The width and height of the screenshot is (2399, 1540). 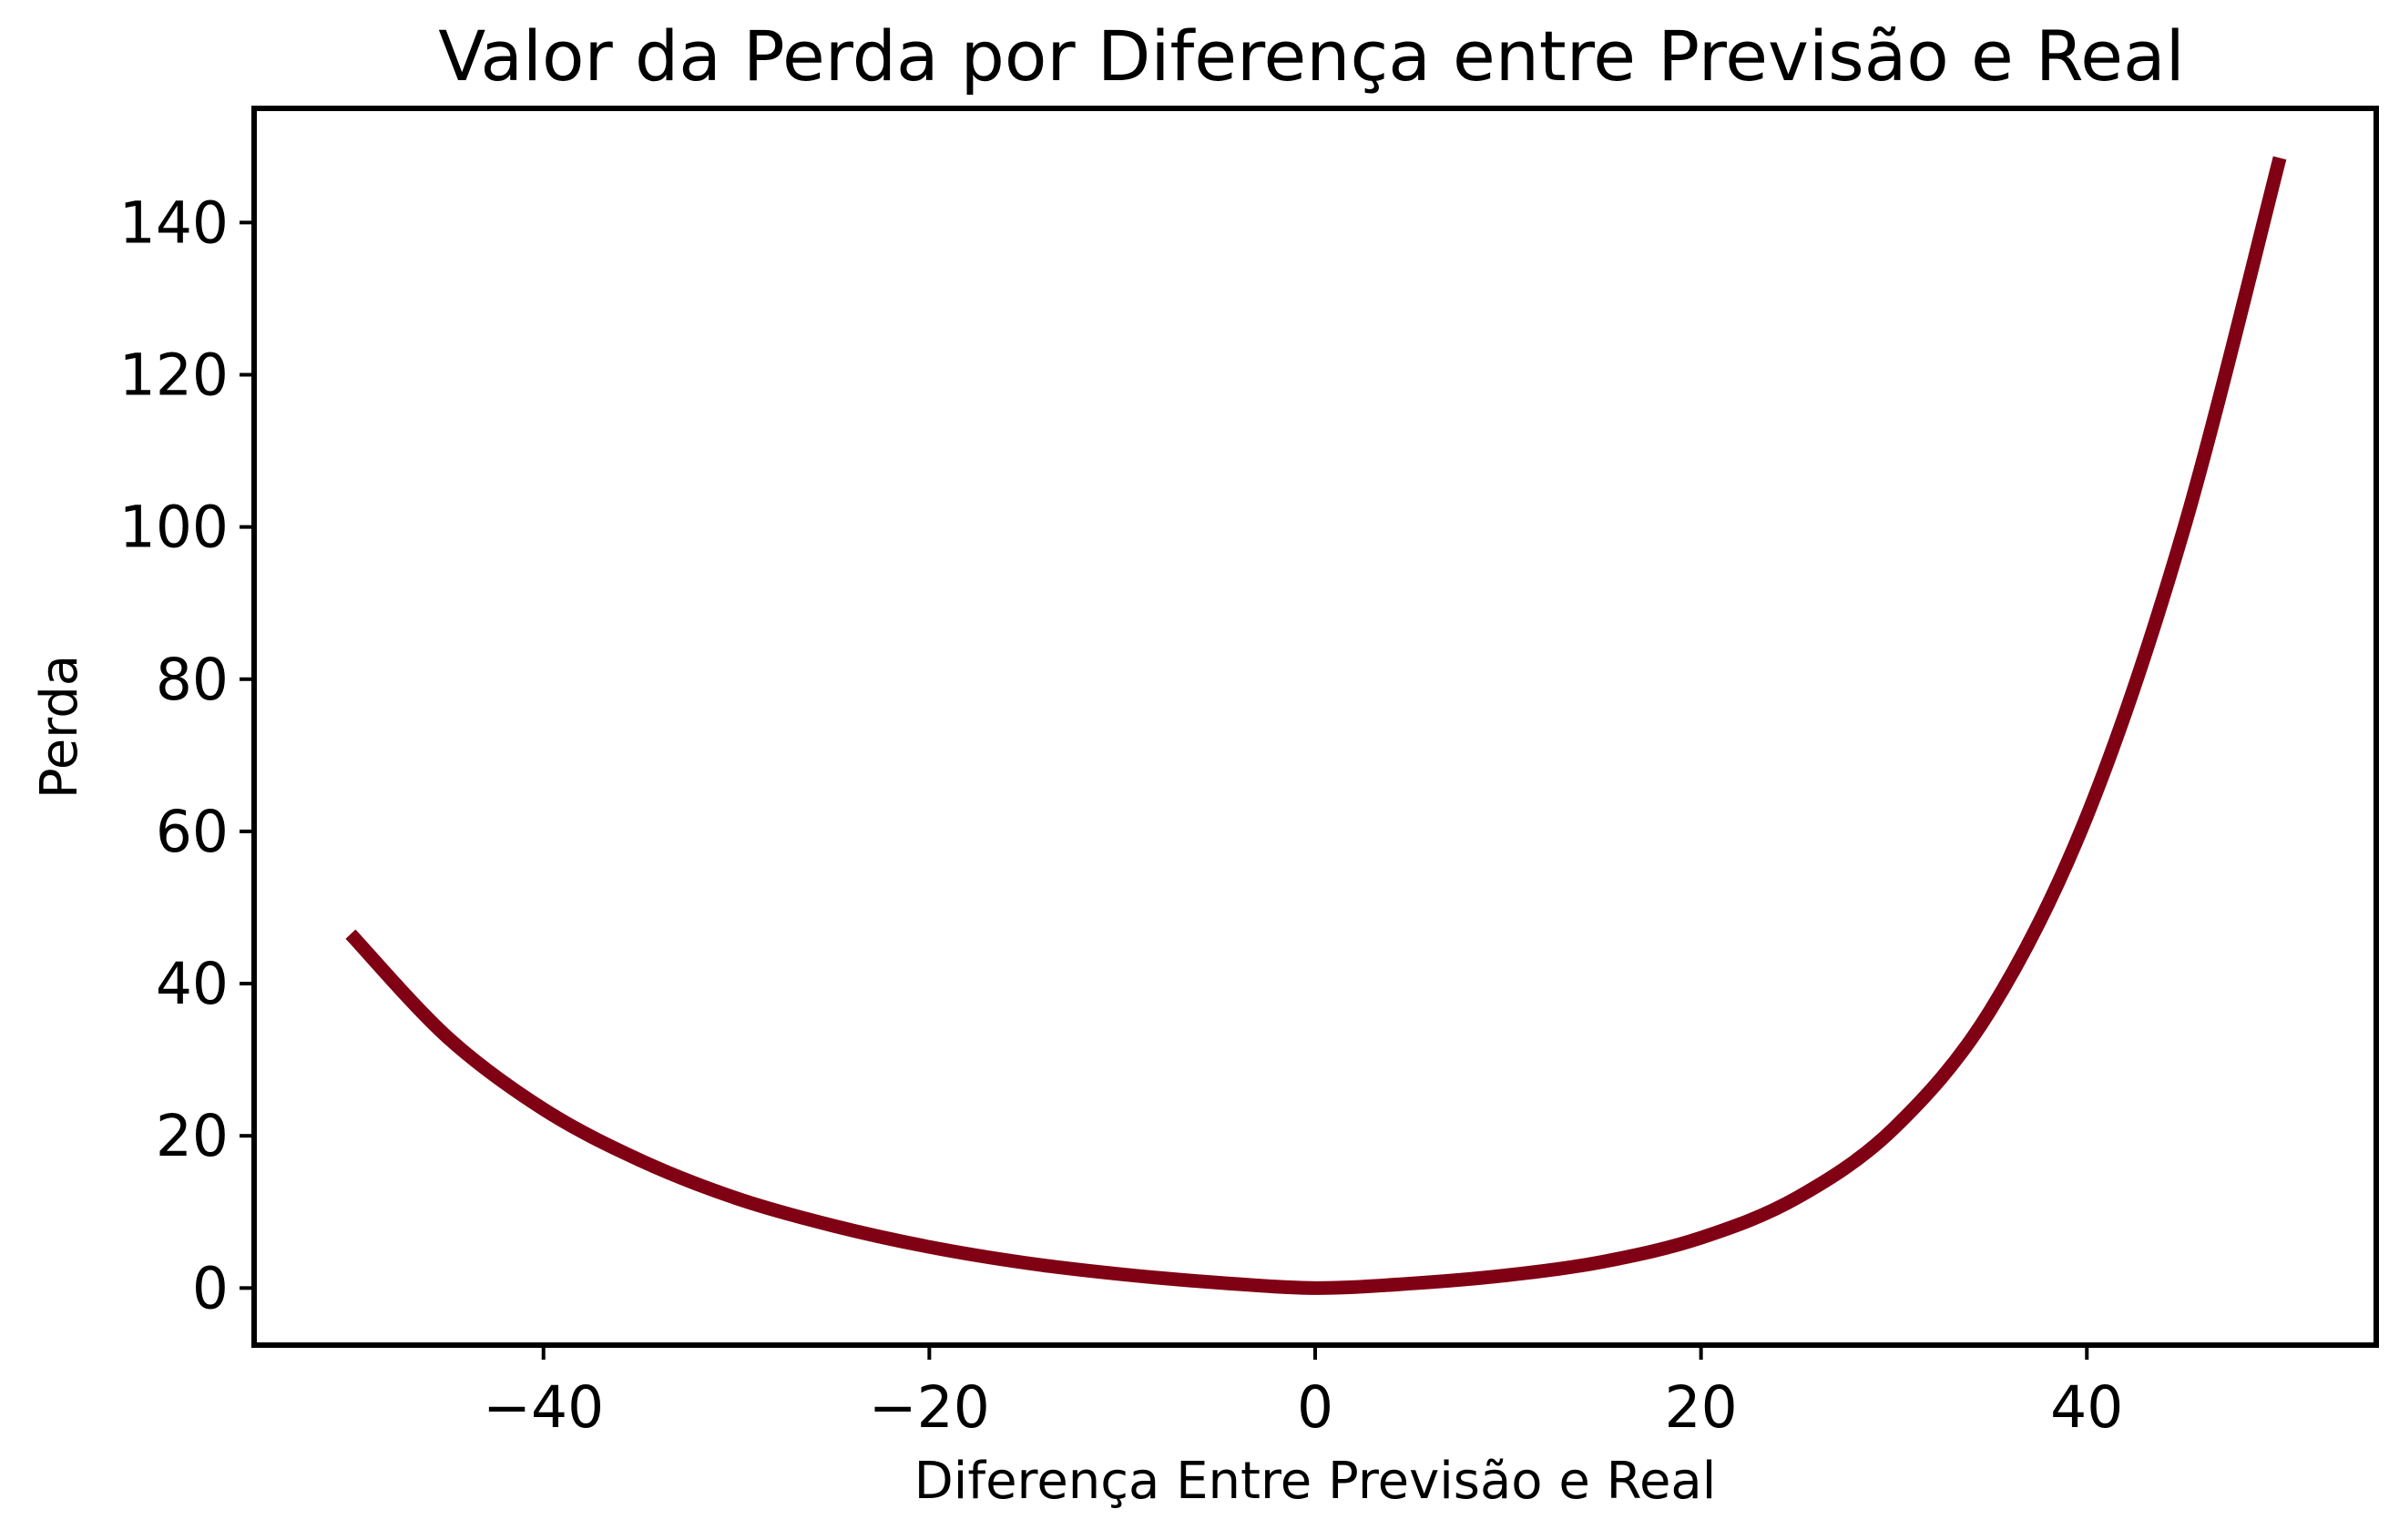 What do you see at coordinates (186, 755) in the screenshot?
I see `y-axis-ticks: 0 20 40 60 80 100 120 140` at bounding box center [186, 755].